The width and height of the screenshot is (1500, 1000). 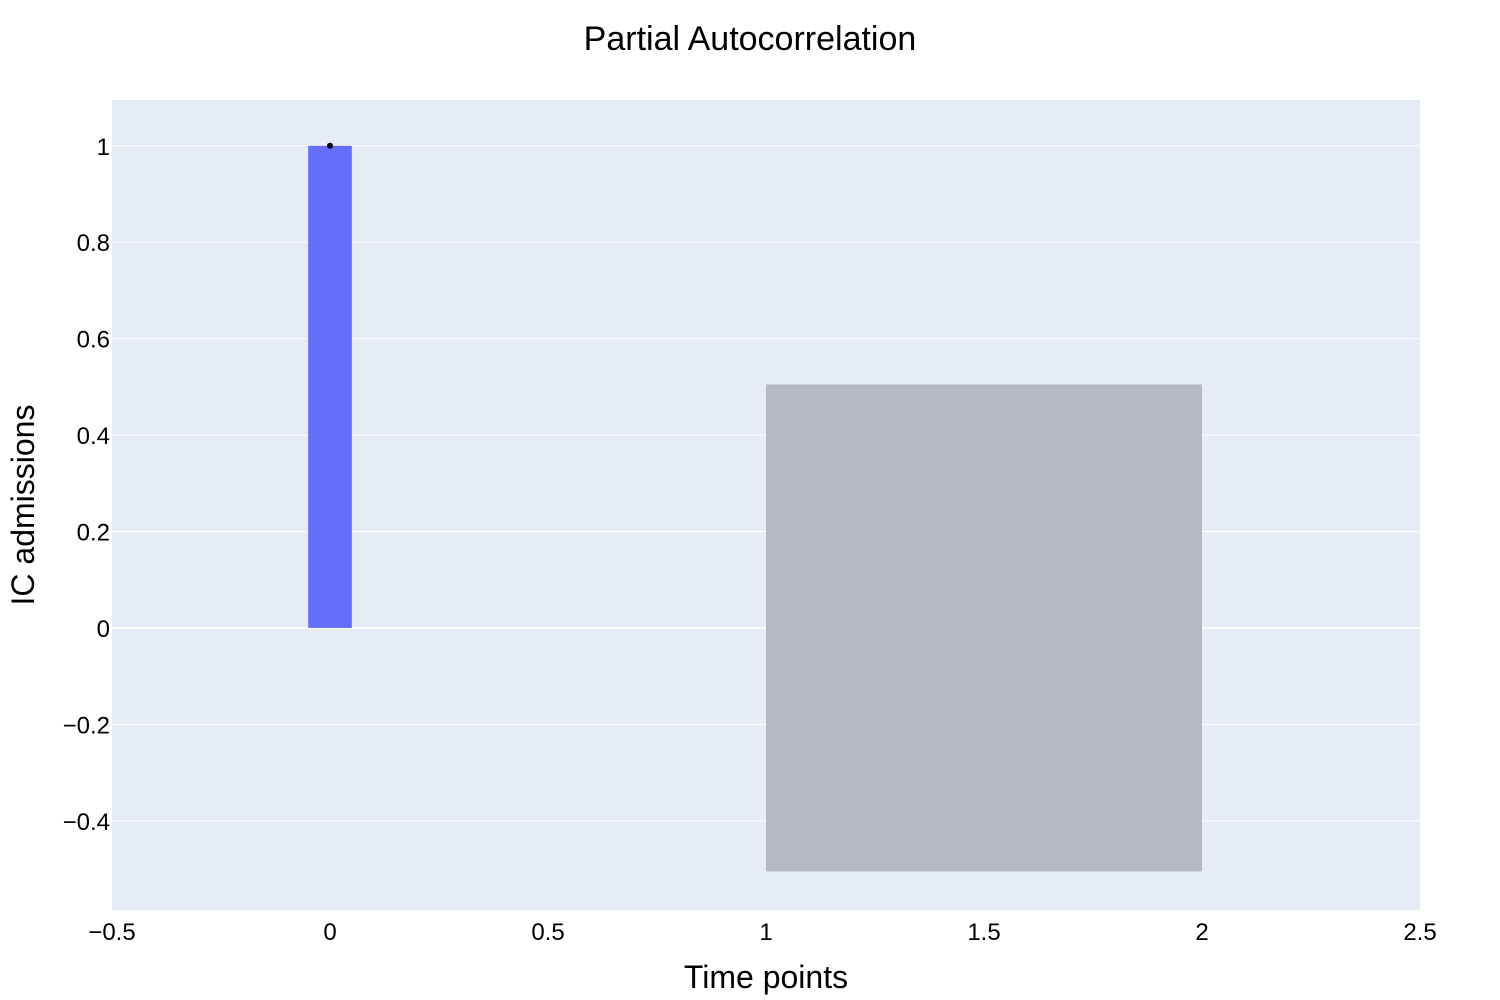 I want to click on x-tick-labels: −0.5 0 0.5 1 1.5 2 2.5, so click(x=762, y=932).